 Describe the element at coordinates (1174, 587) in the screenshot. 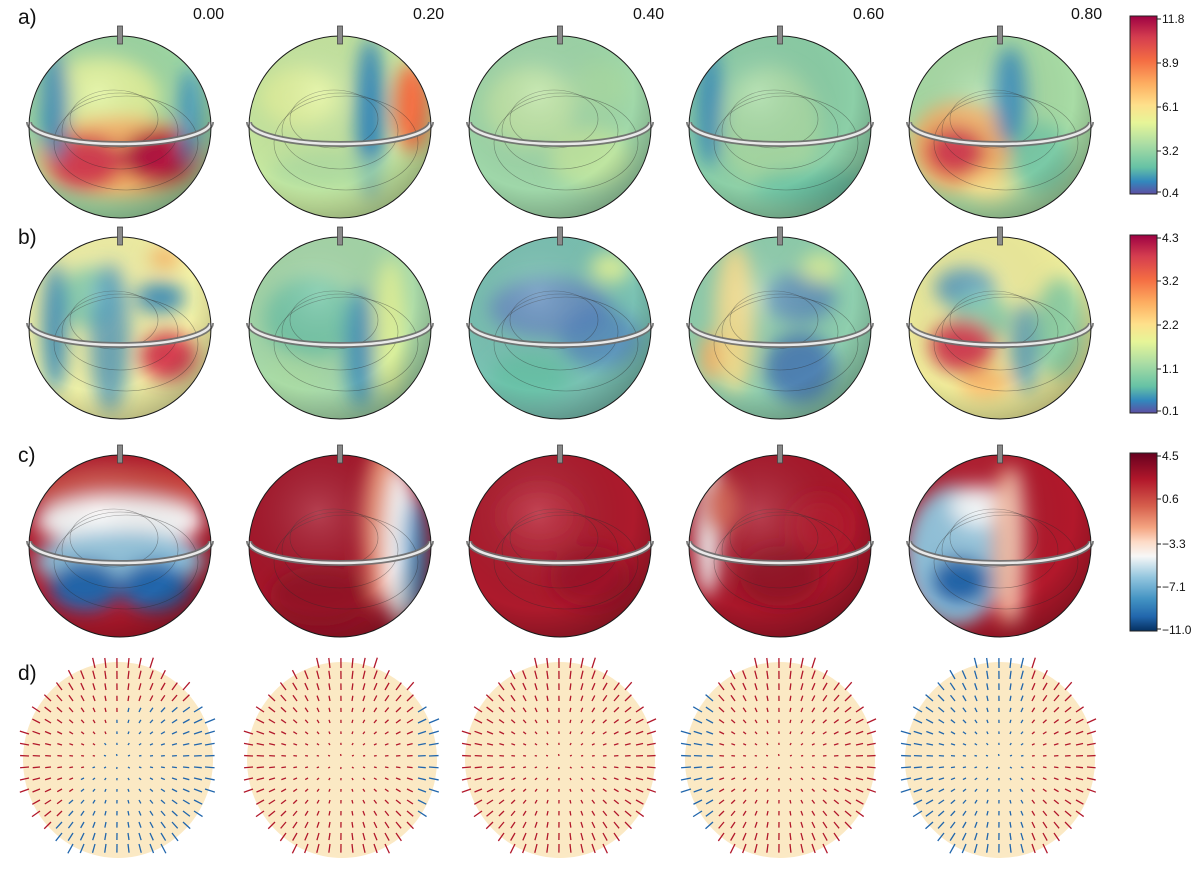

I see `colorbar-c-tick: −7.1` at that location.